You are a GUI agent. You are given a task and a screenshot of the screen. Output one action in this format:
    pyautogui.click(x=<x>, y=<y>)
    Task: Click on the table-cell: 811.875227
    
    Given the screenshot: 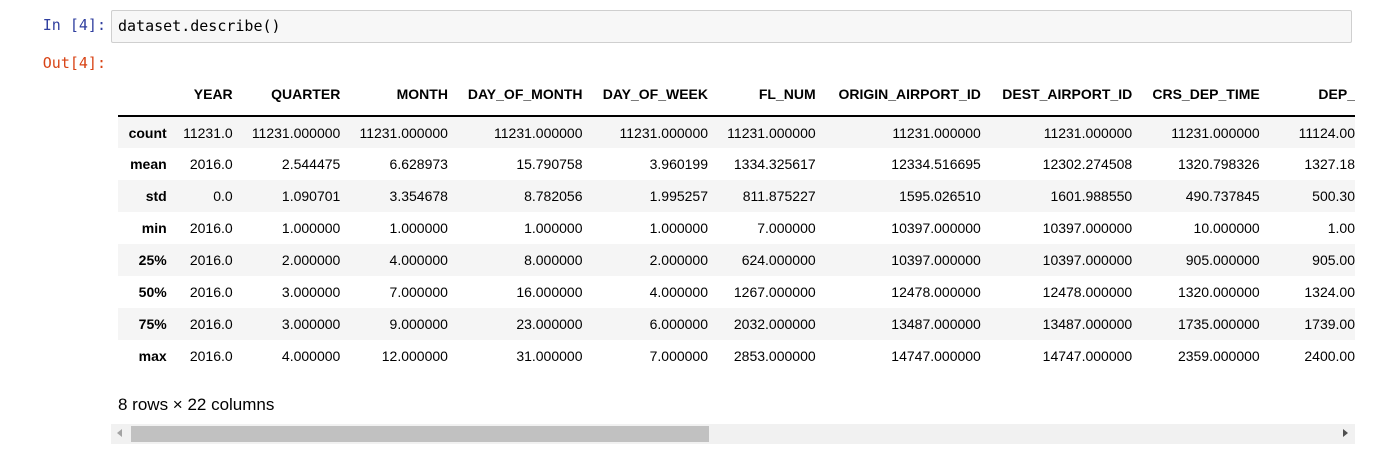 What is the action you would take?
    pyautogui.click(x=779, y=196)
    